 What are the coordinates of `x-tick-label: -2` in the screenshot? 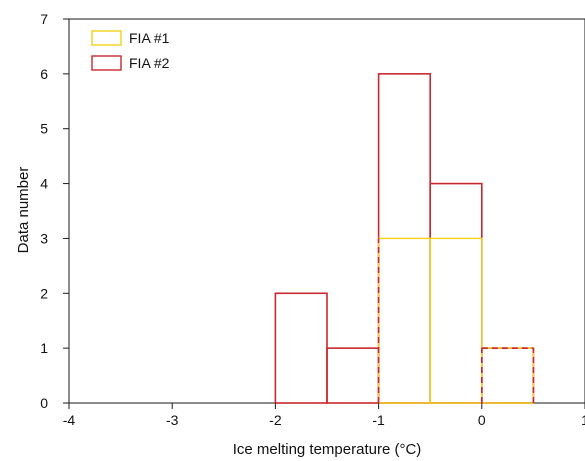 It's located at (275, 420).